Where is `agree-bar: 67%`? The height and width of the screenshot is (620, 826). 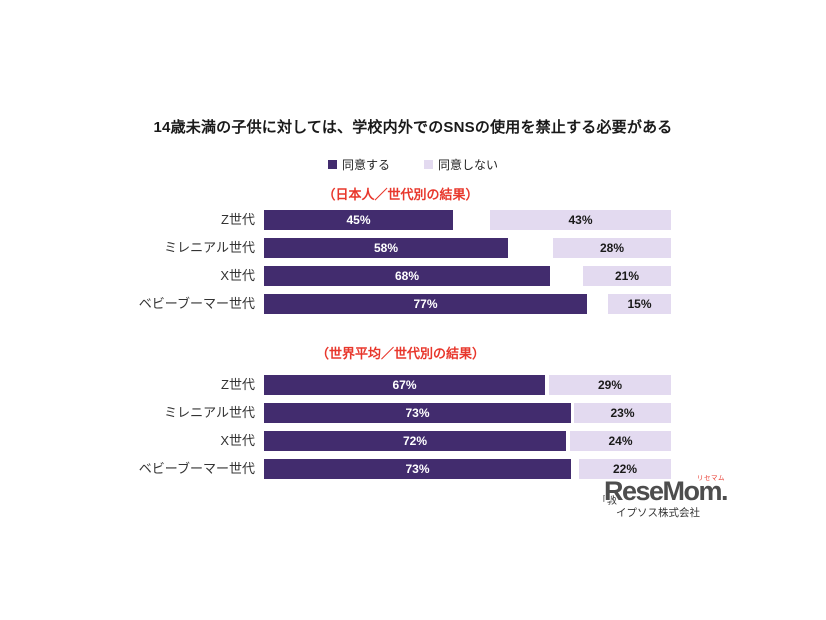 agree-bar: 67% is located at coordinates (404, 385).